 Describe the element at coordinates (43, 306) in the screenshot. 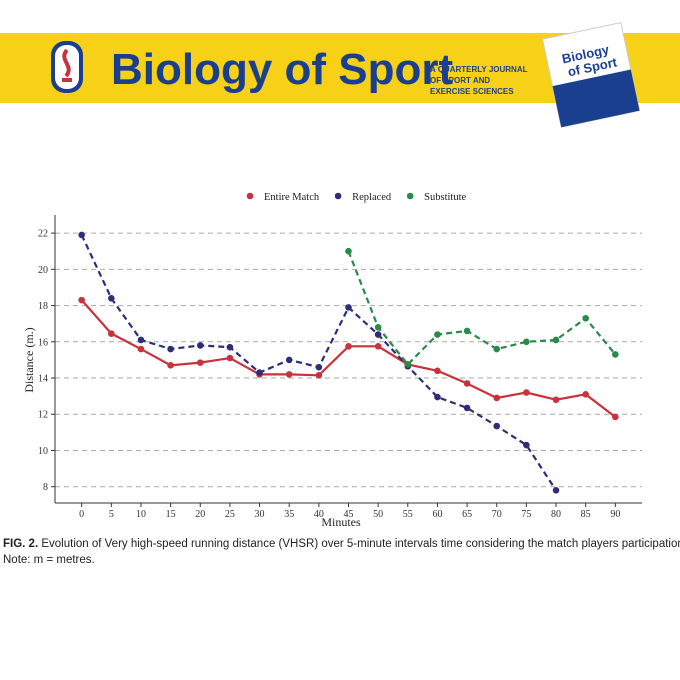

I see `y-tick-label: 18` at that location.